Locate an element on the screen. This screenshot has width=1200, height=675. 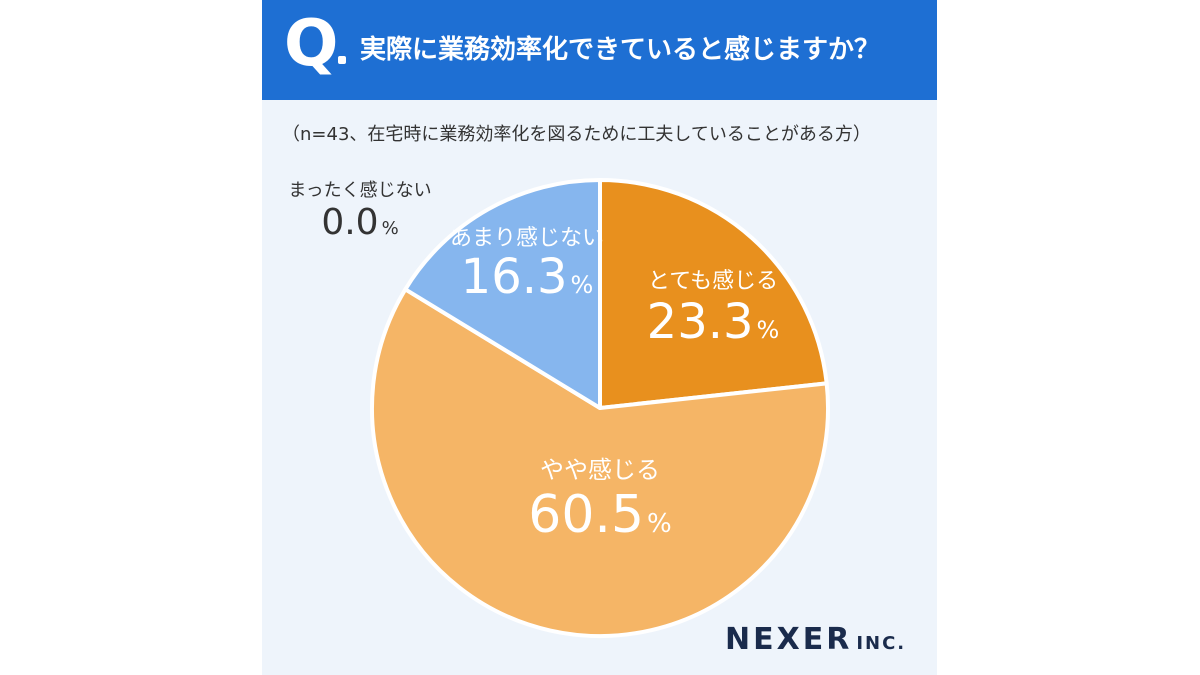
question-header: Q 実際に業務効率化できていると感じますか？ is located at coordinates (599, 50).